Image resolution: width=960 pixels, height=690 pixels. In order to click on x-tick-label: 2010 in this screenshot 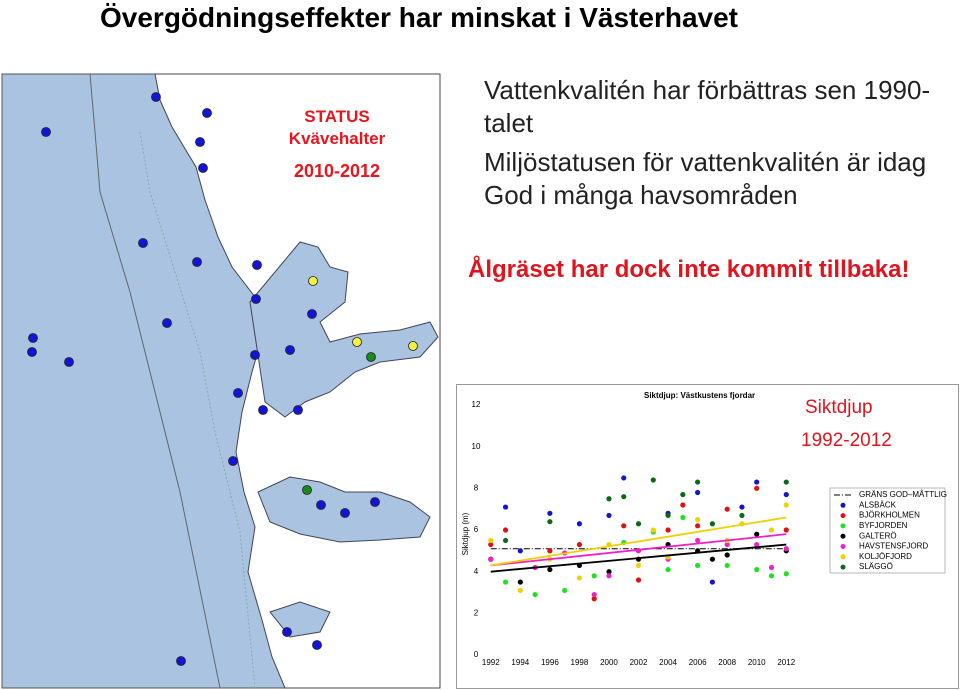, I will do `click(757, 662)`.